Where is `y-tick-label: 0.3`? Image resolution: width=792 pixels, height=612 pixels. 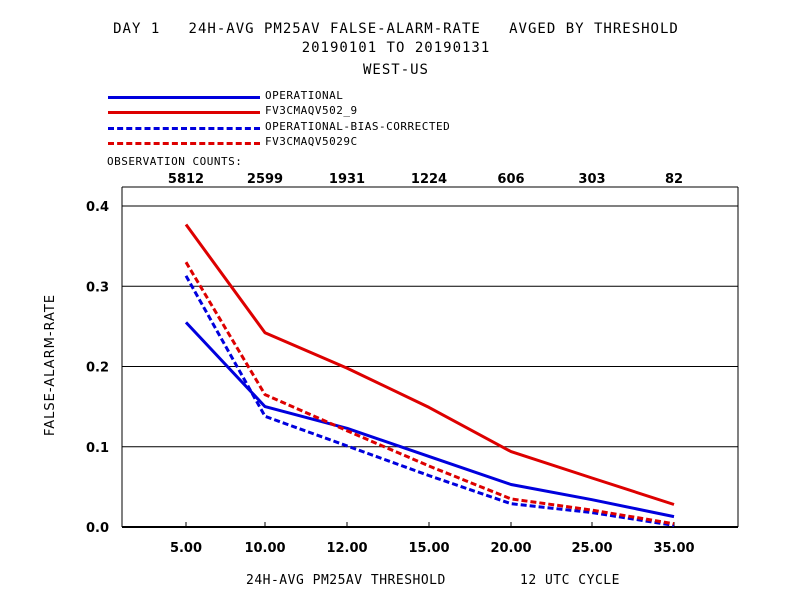 y-tick-label: 0.3 is located at coordinates (97, 287).